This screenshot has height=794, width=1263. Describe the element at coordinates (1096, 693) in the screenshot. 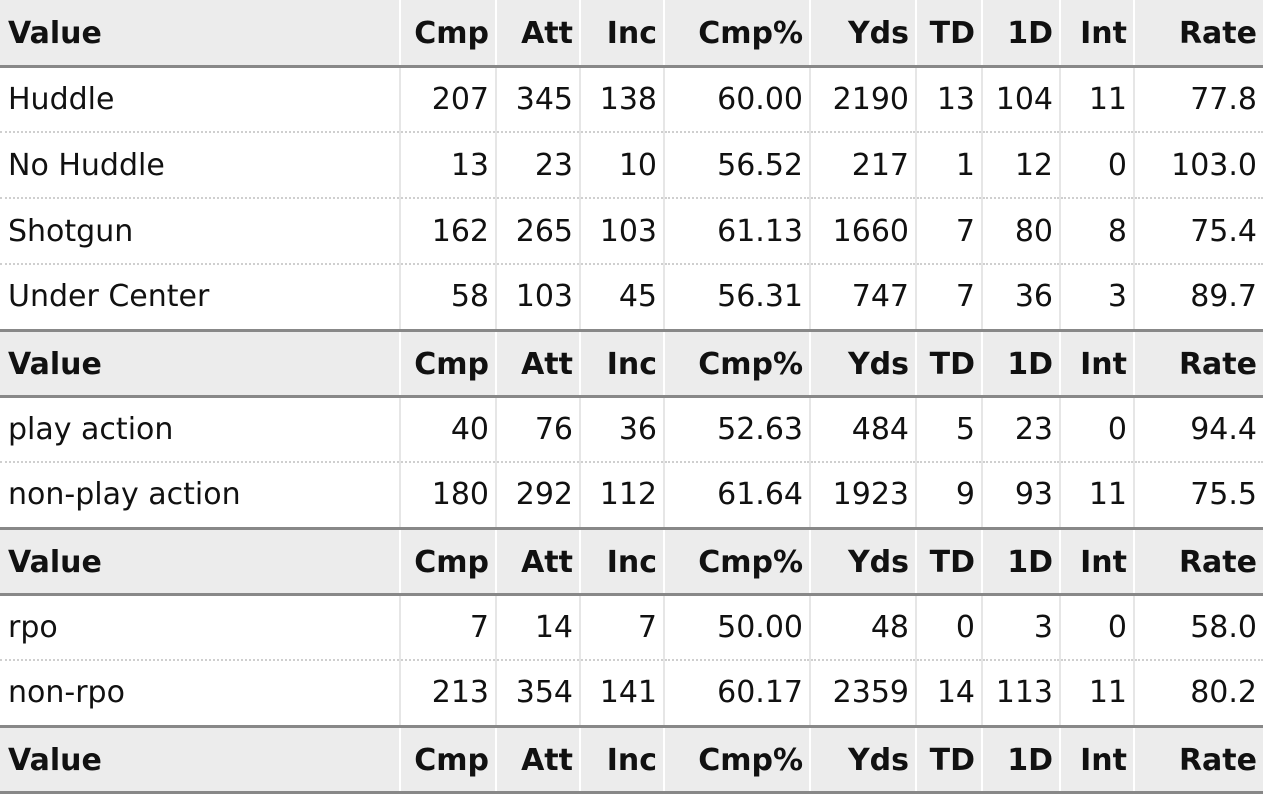

I see `cell-int: 11` at that location.